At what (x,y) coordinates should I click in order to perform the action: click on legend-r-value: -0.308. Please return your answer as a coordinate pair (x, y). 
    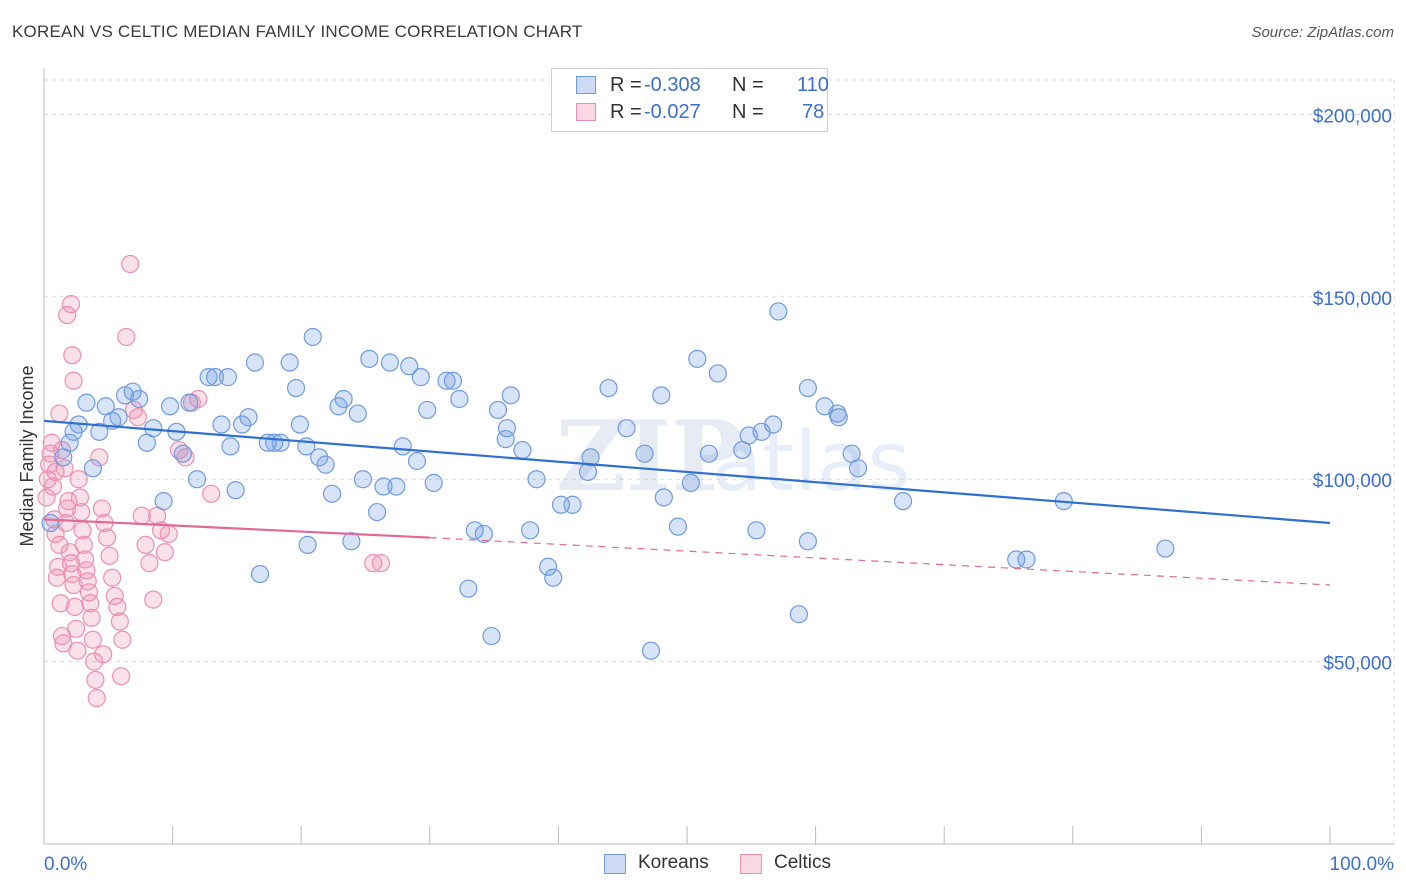
    Looking at the image, I should click on (672, 85).